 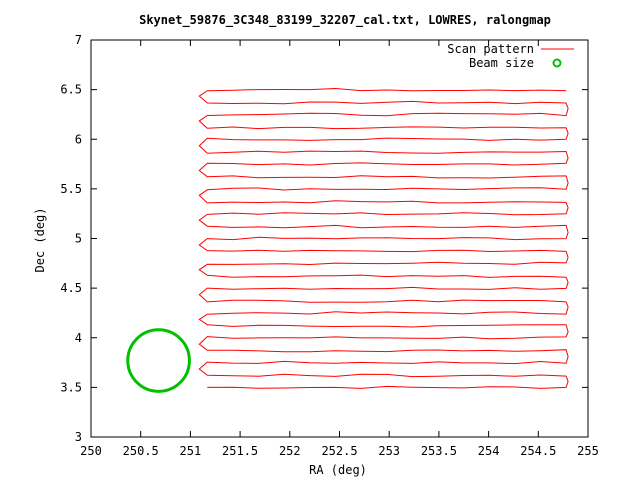 What do you see at coordinates (240, 451) in the screenshot?
I see `x-tick-label: 251.5` at bounding box center [240, 451].